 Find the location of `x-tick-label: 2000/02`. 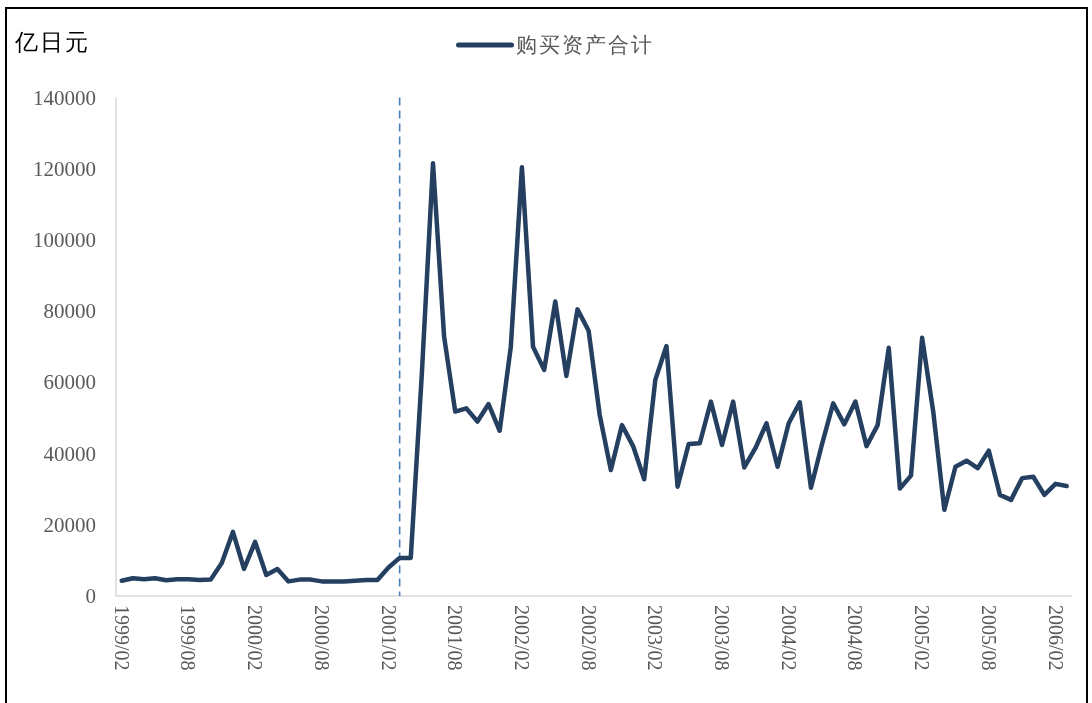

x-tick-label: 2000/02 is located at coordinates (255, 638).